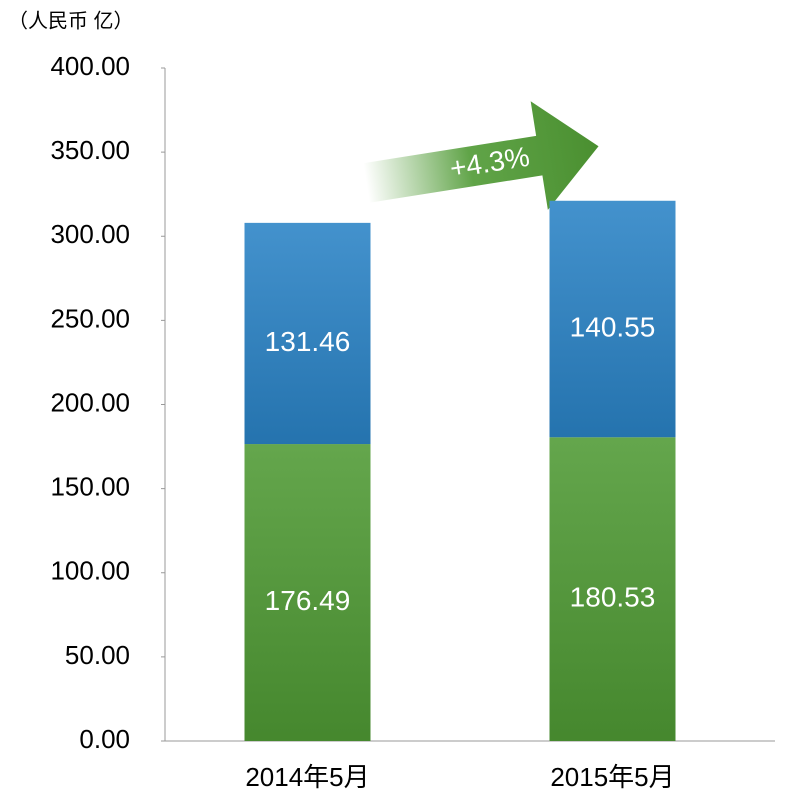 The width and height of the screenshot is (788, 797). What do you see at coordinates (308, 341) in the screenshot?
I see `value-label: 131.46` at bounding box center [308, 341].